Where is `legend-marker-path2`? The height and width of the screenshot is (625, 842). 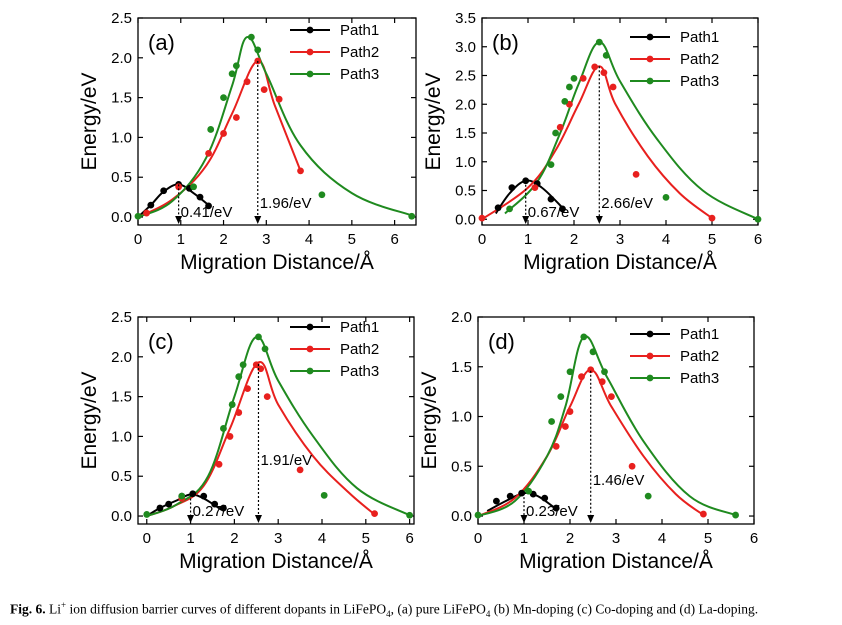 legend-marker-path2 is located at coordinates (310, 52).